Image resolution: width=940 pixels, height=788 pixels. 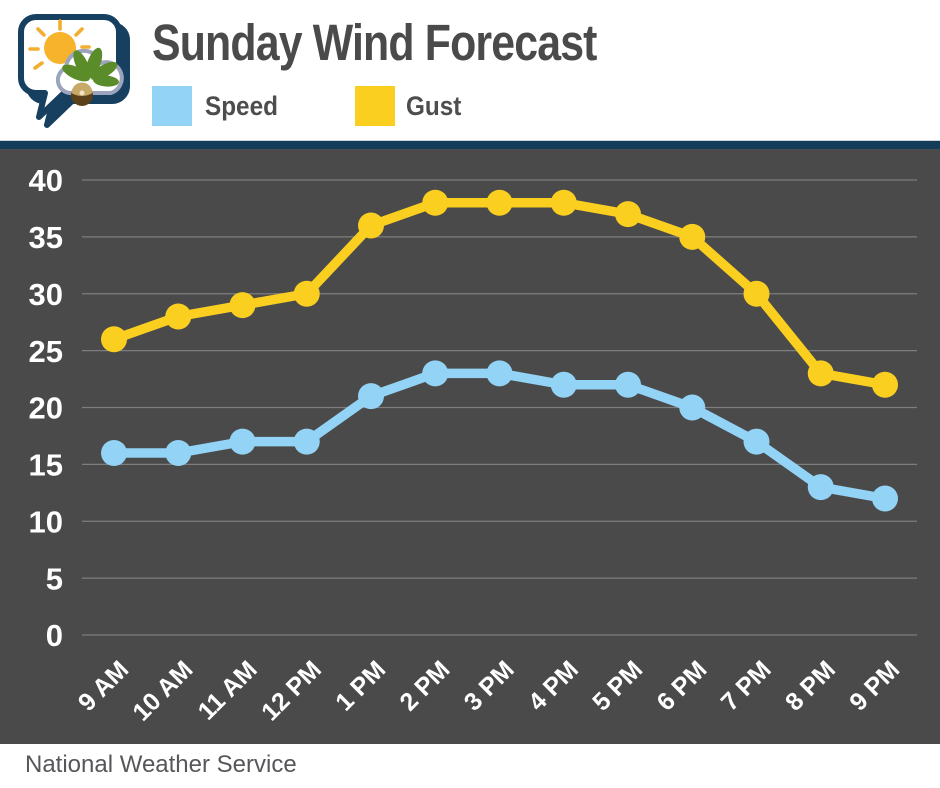 I want to click on speed-point-11-am, so click(x=242, y=441).